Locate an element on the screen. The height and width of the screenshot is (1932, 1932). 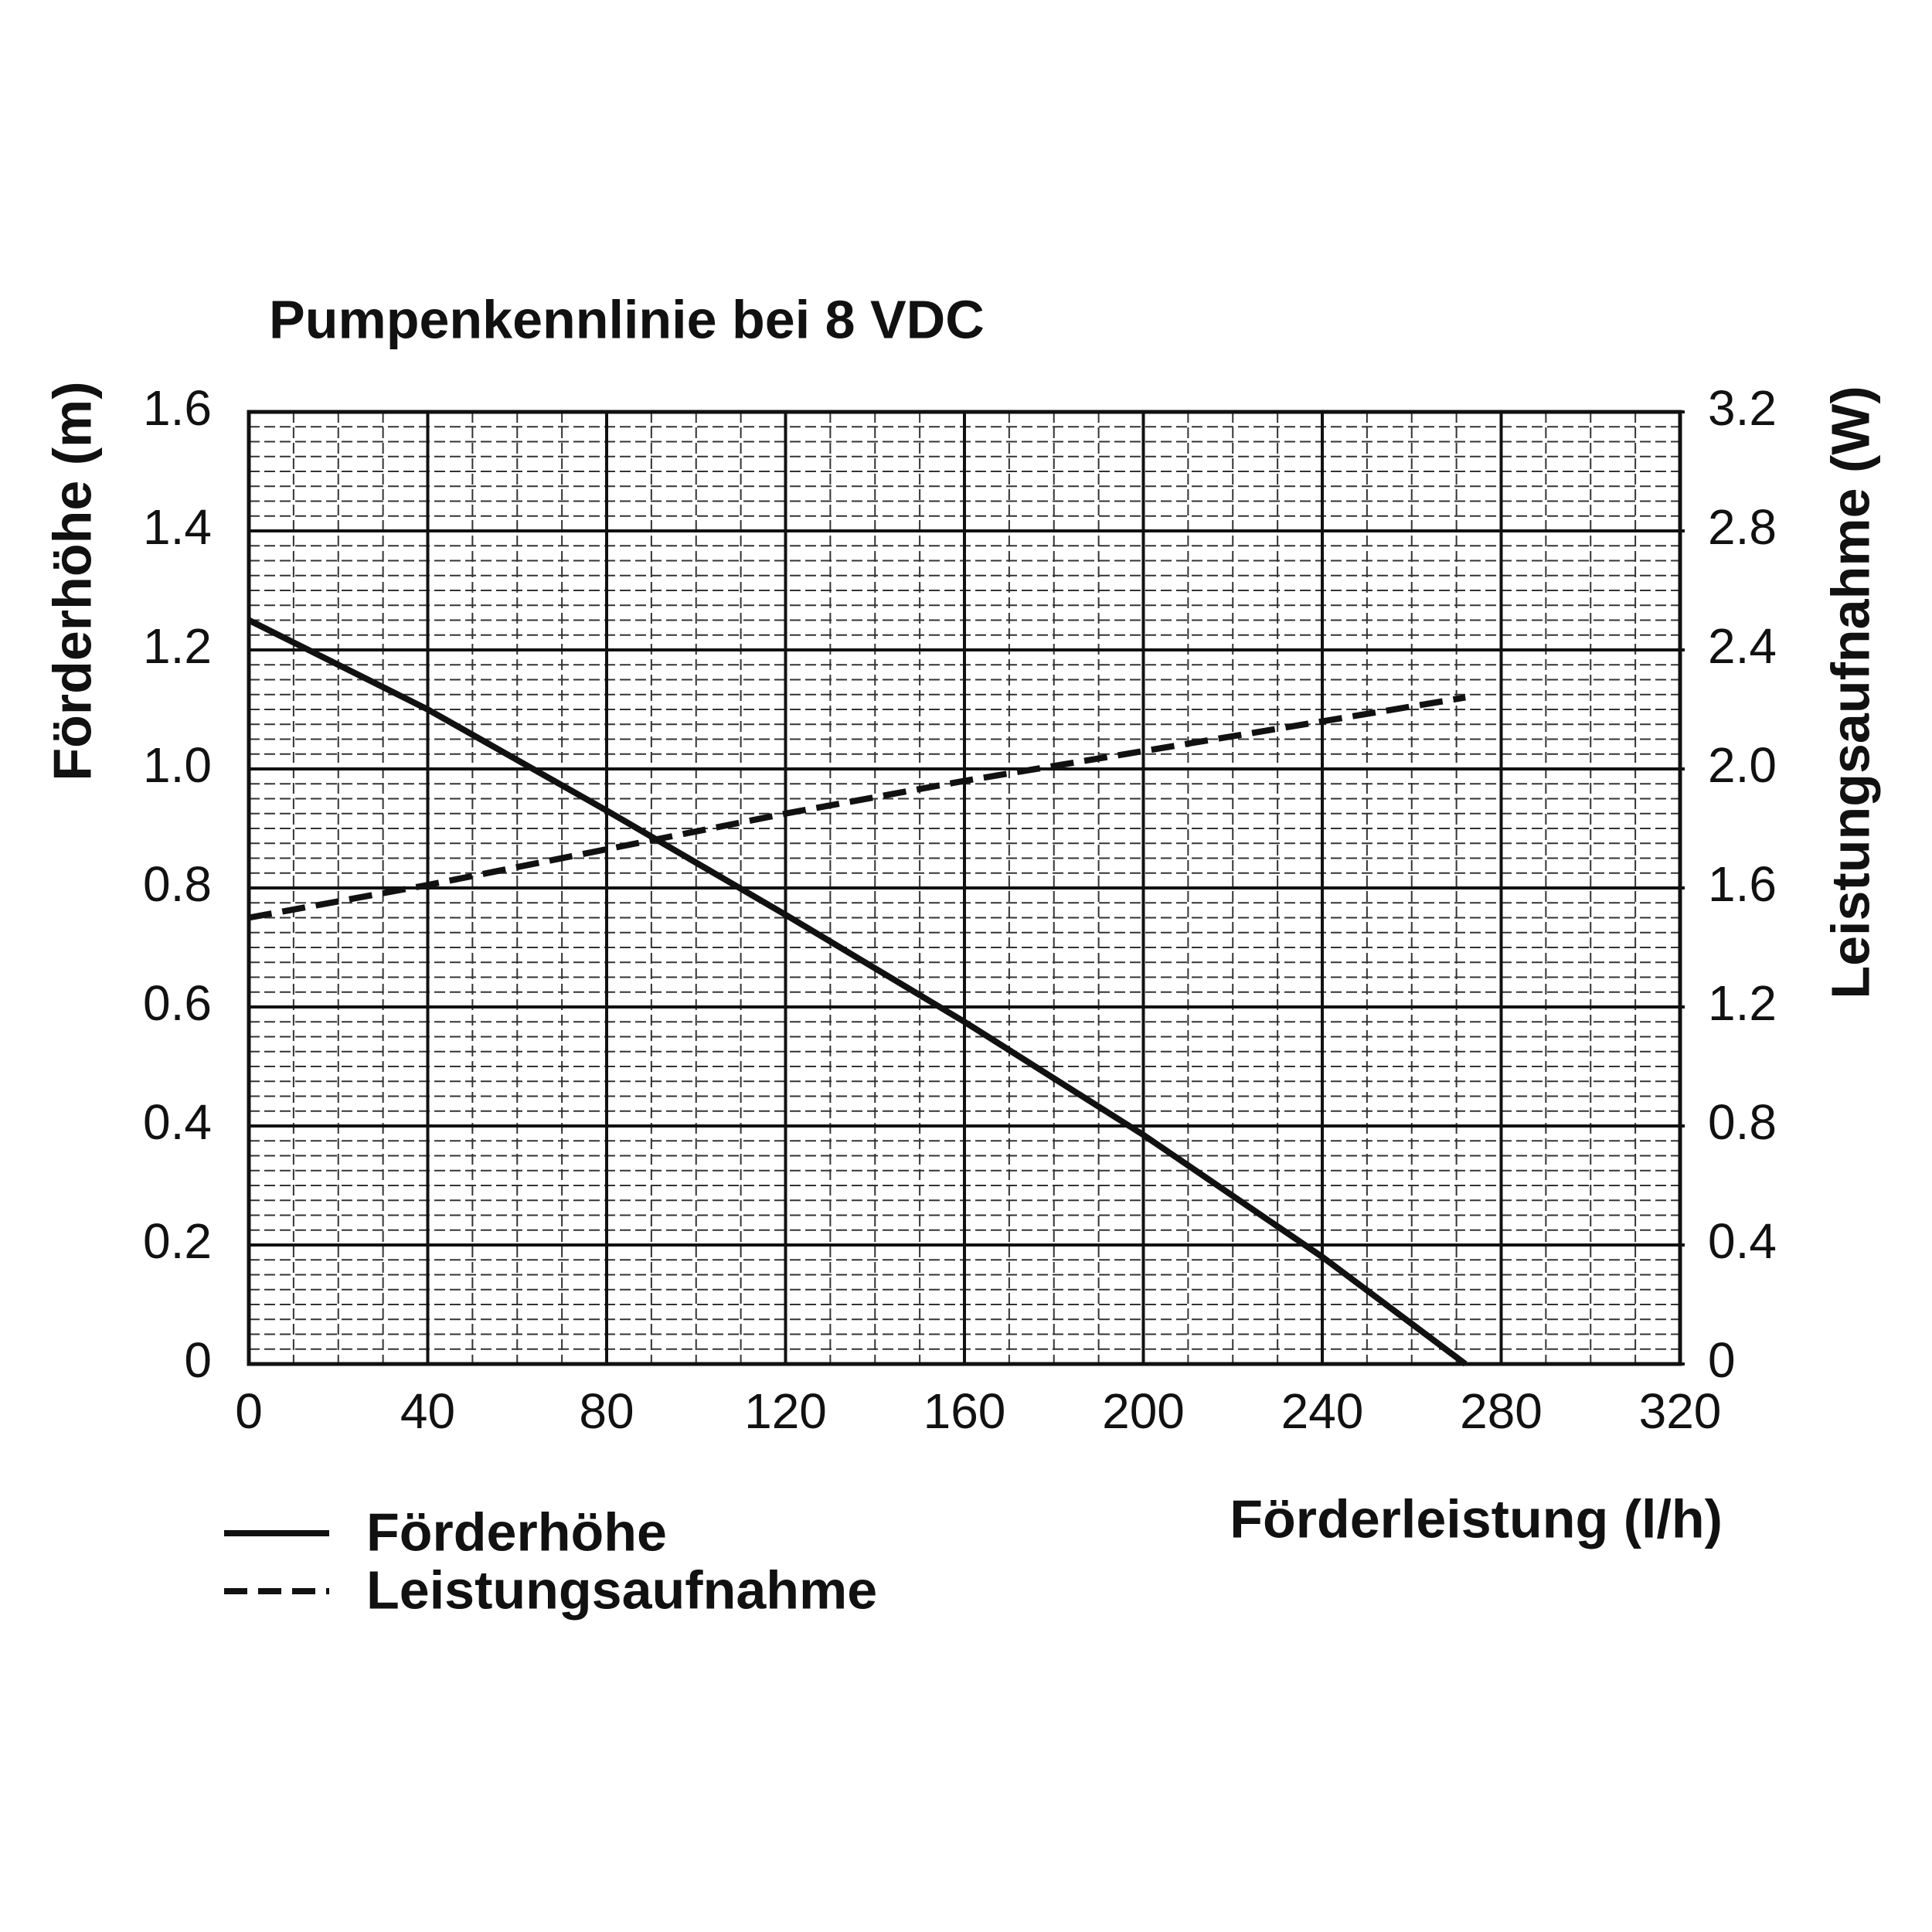
x-tick-label: 200 is located at coordinates (1143, 1411).